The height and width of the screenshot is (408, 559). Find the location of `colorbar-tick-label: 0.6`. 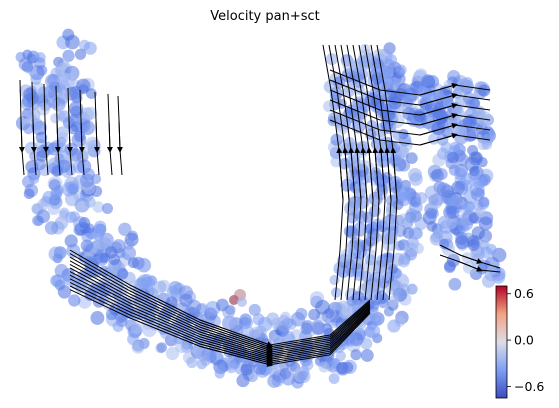

colorbar-tick-label: 0.6 is located at coordinates (524, 293).